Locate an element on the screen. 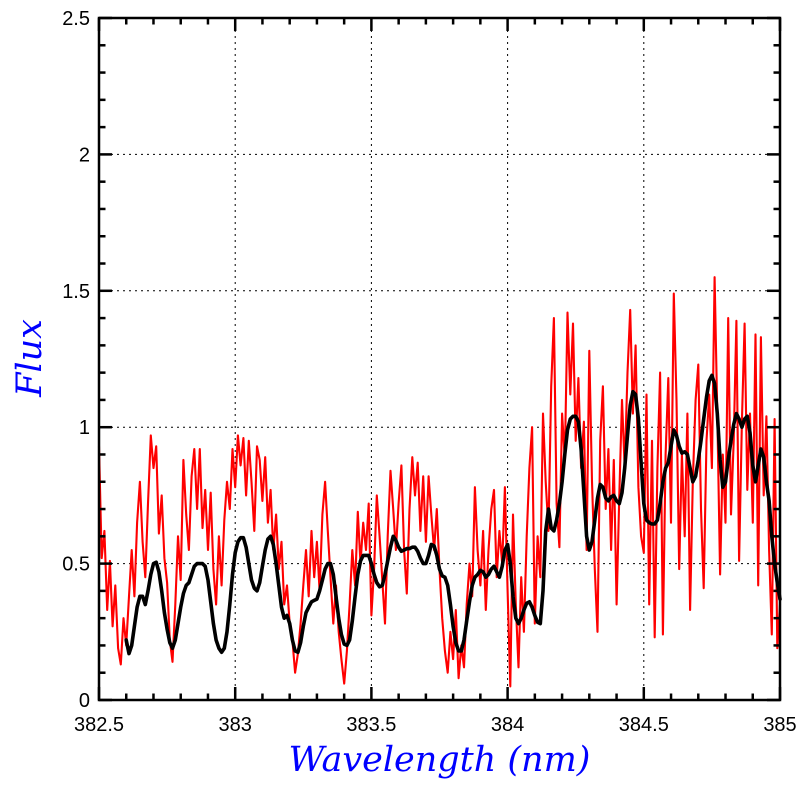  x-tick-label: 385 is located at coordinates (779, 725).